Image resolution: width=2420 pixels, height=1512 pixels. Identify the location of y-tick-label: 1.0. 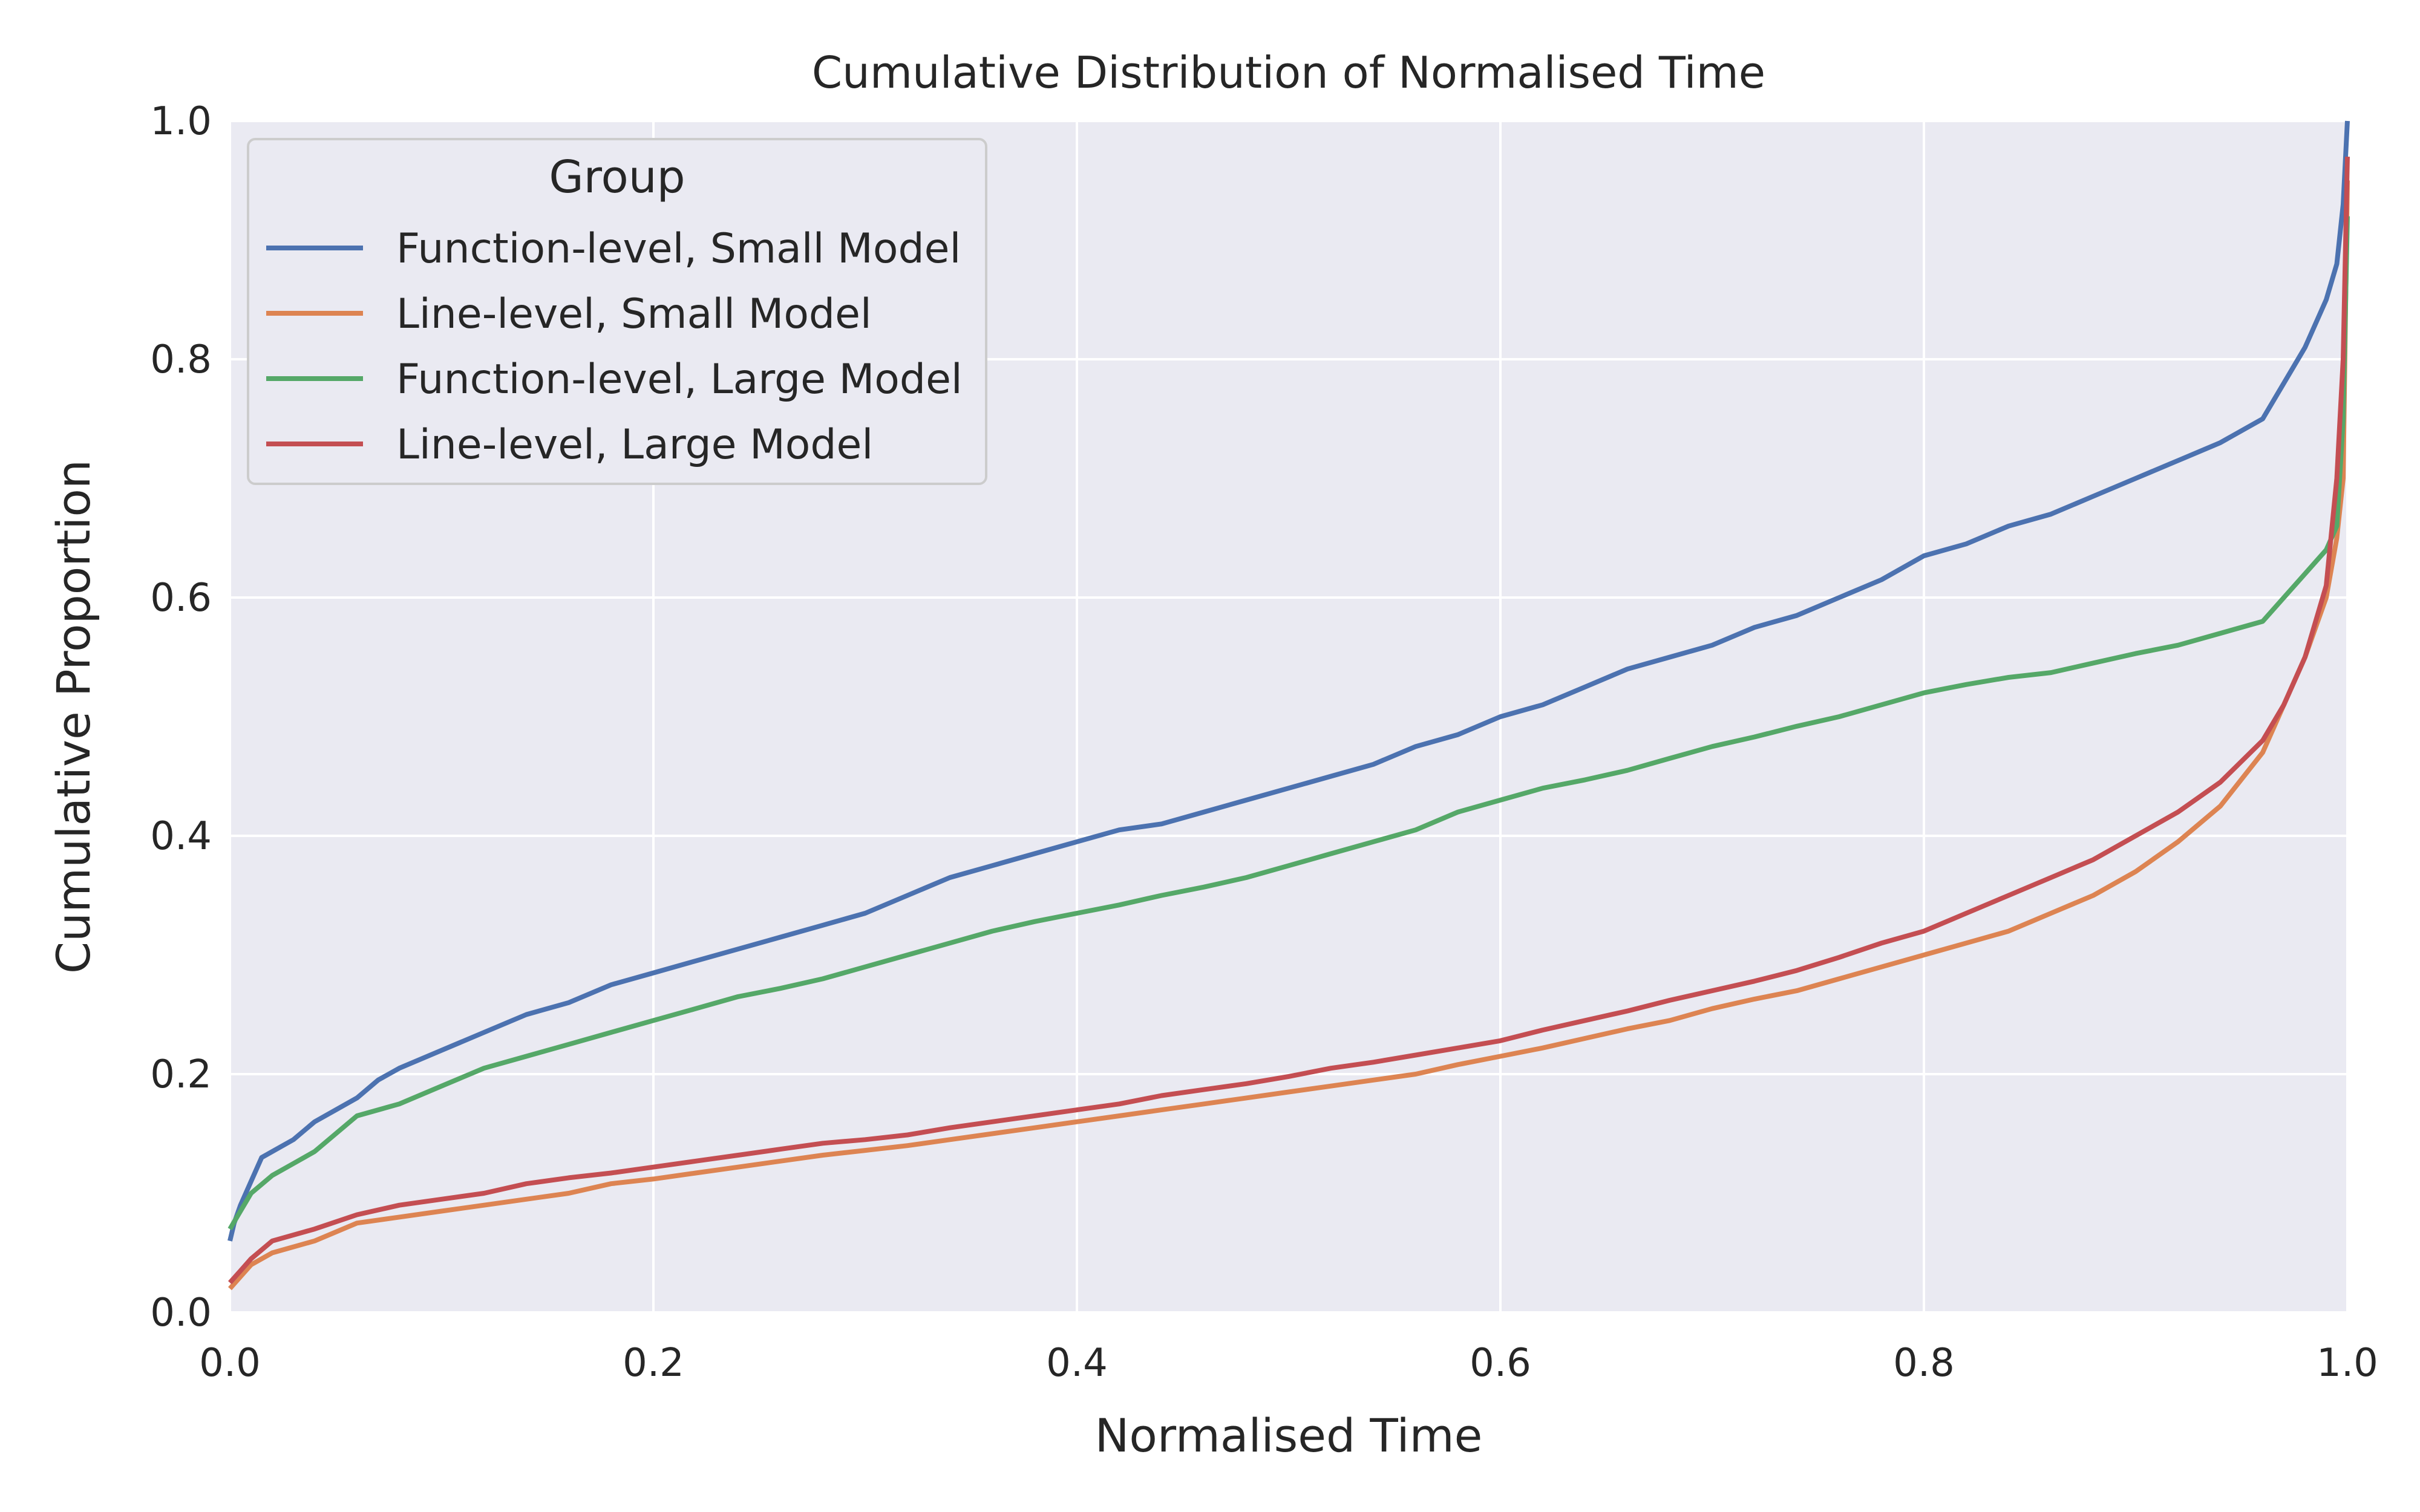
(181, 121).